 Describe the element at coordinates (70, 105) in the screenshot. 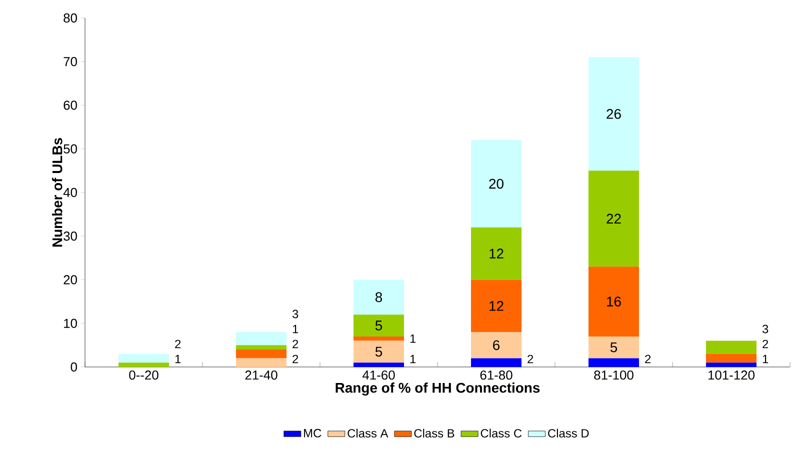

I see `y-tick-label: 60` at that location.